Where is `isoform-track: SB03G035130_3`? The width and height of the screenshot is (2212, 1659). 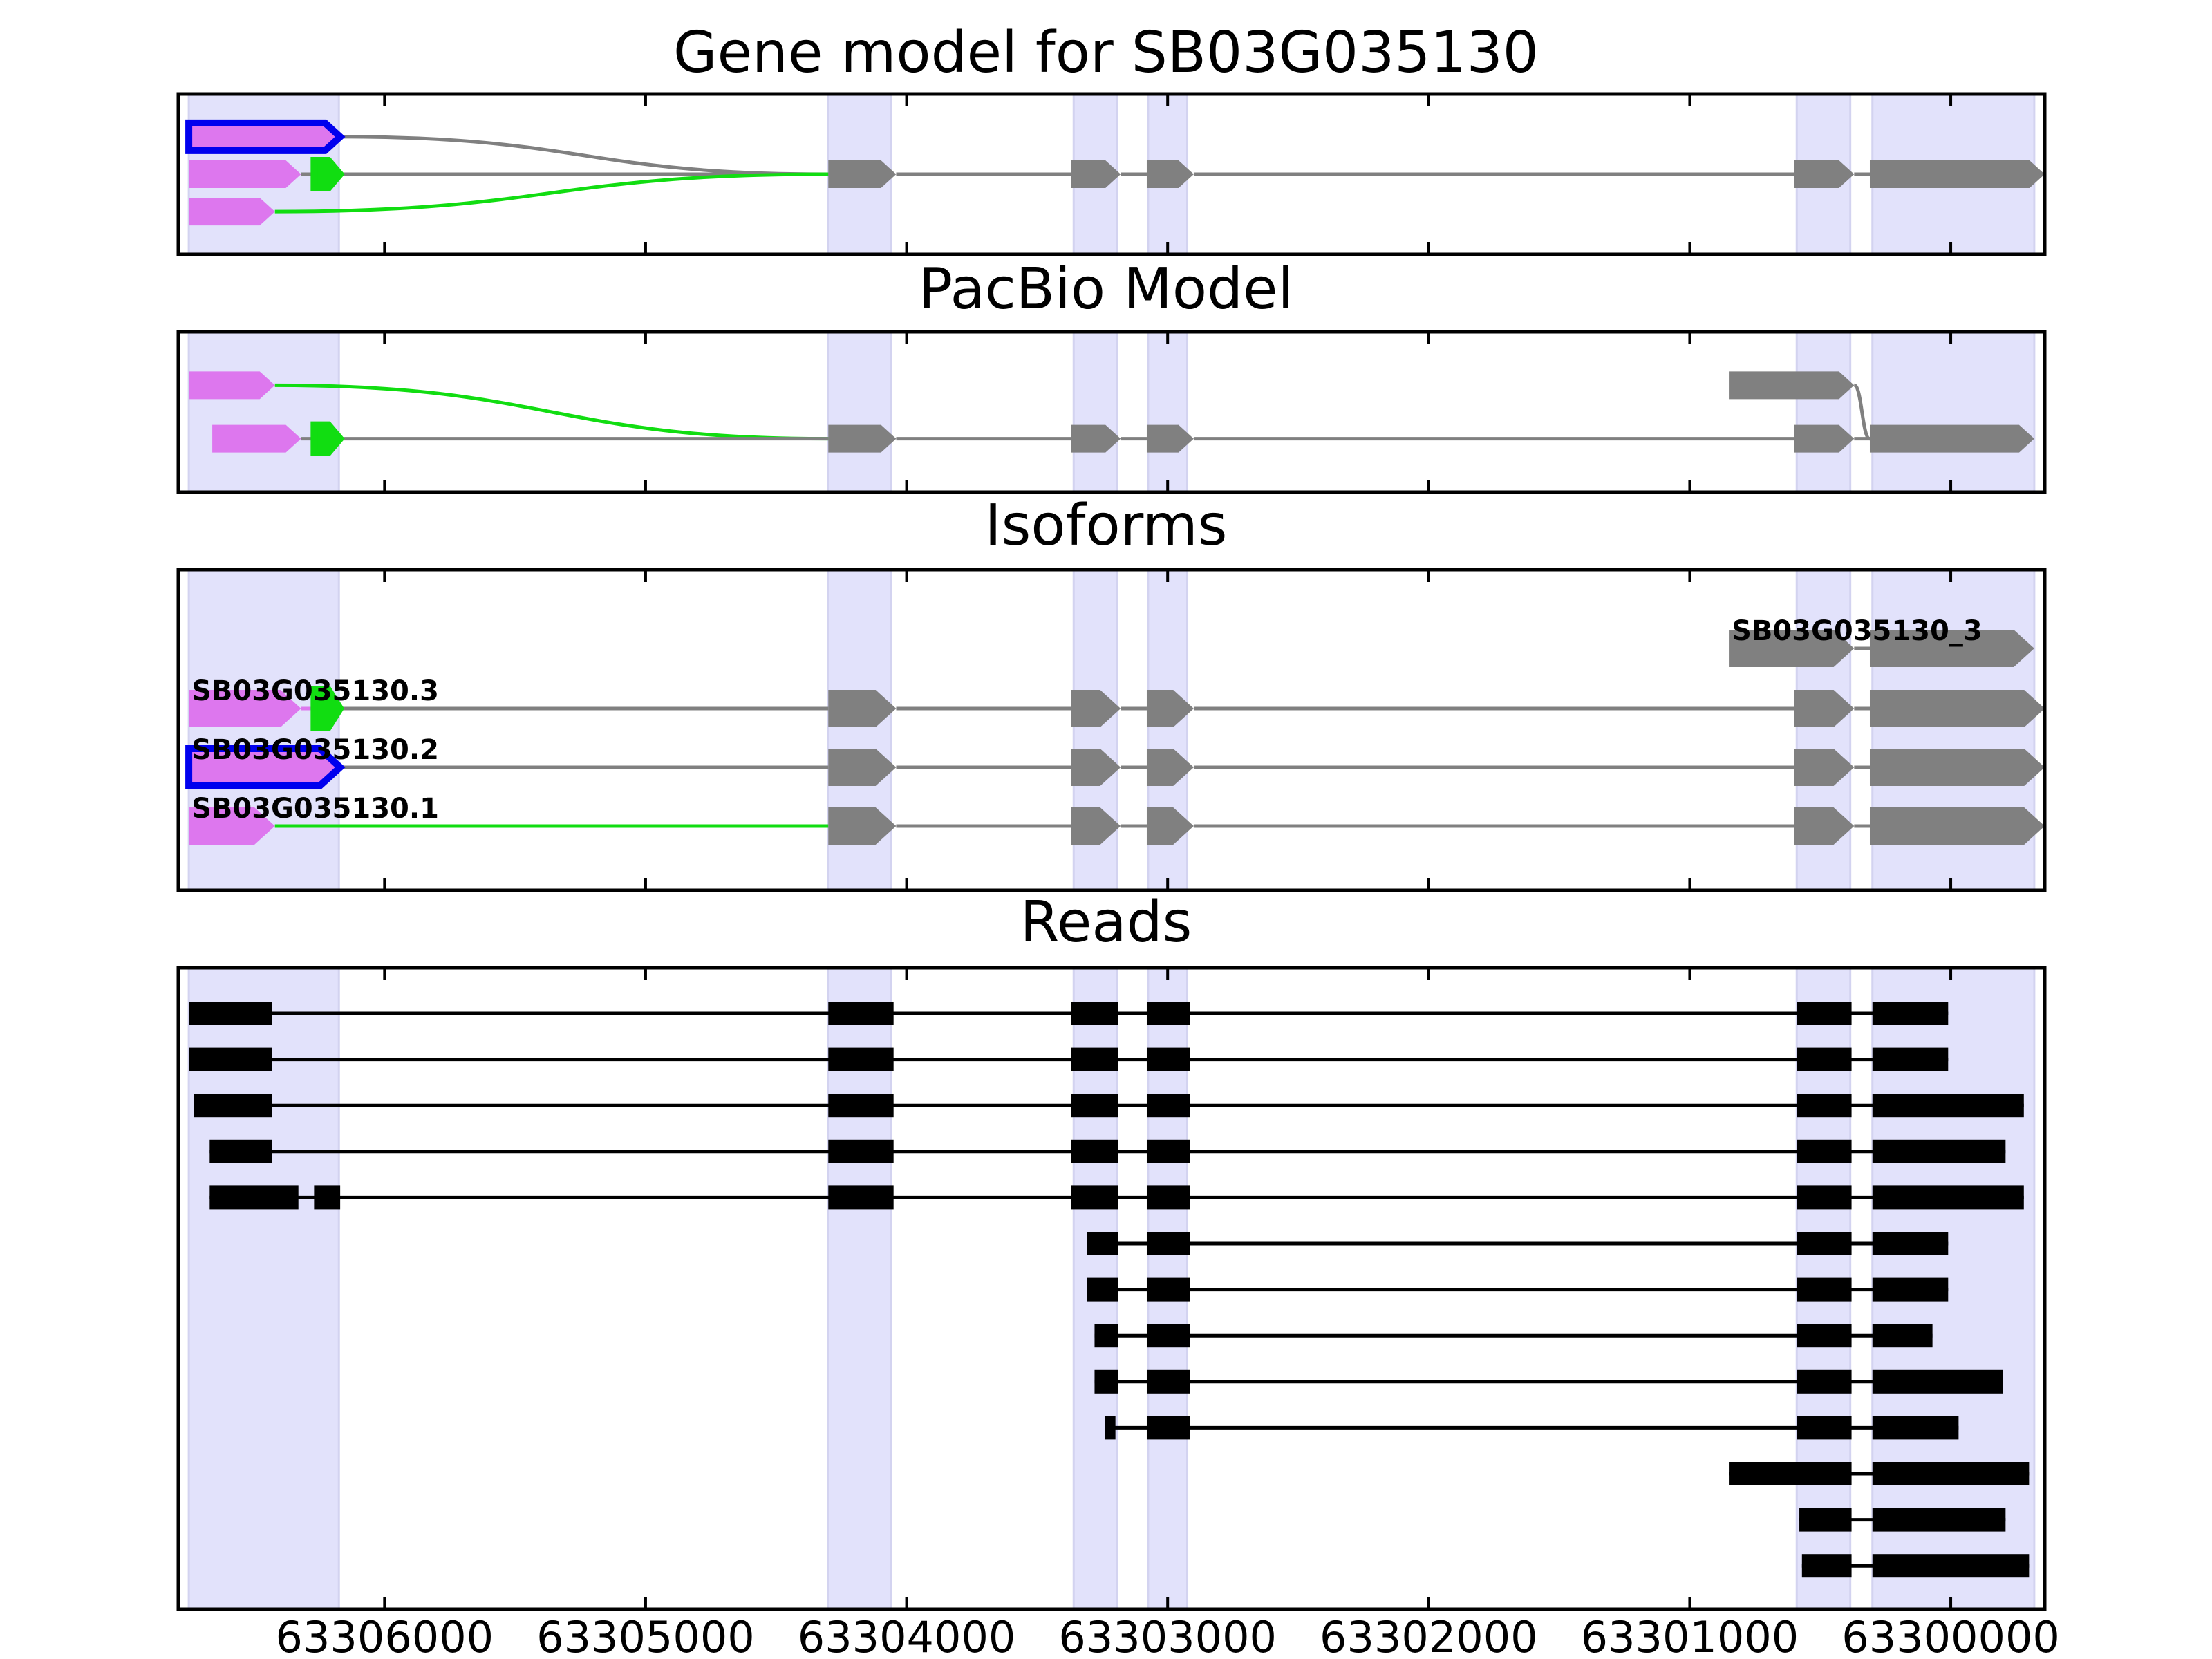 isoform-track: SB03G035130_3 is located at coordinates (1882, 641).